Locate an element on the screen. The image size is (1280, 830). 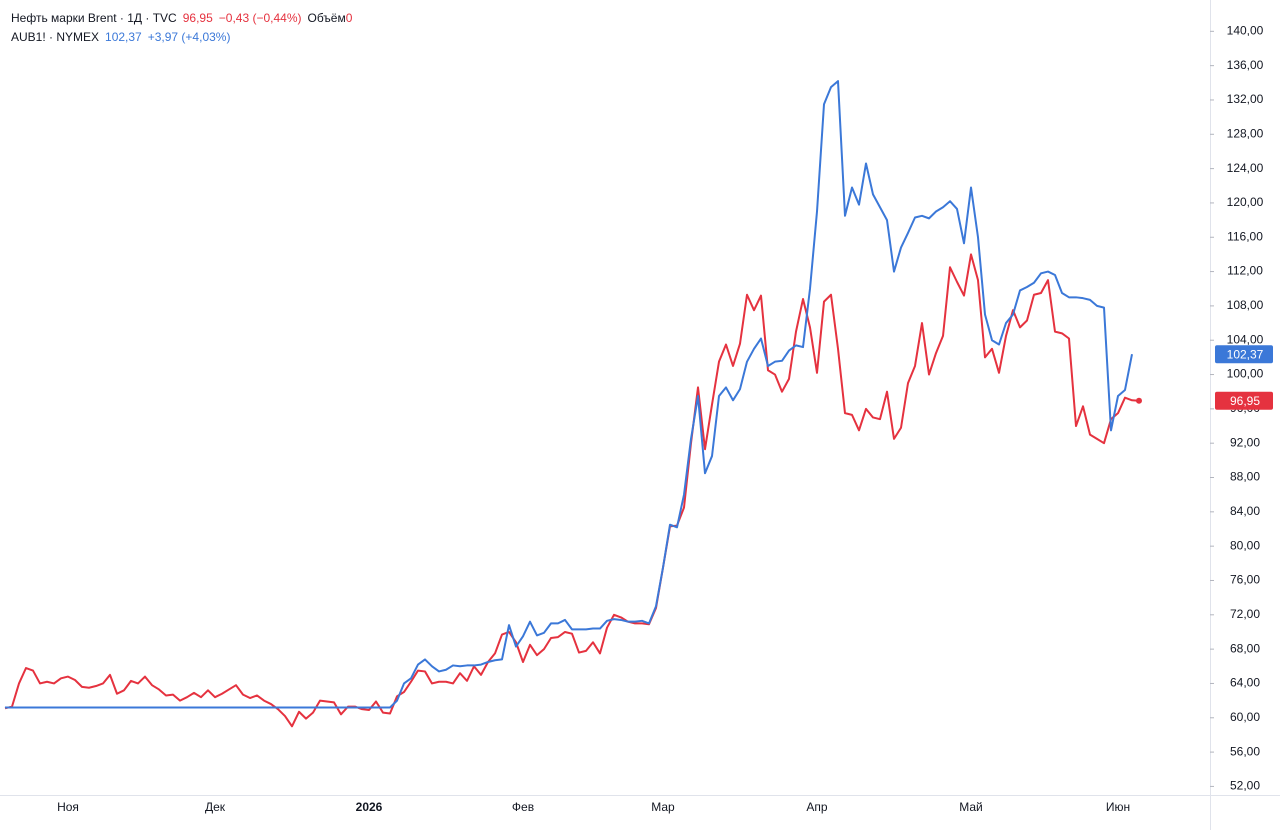
y-tick-label: 76,00 is located at coordinates (1245, 580).